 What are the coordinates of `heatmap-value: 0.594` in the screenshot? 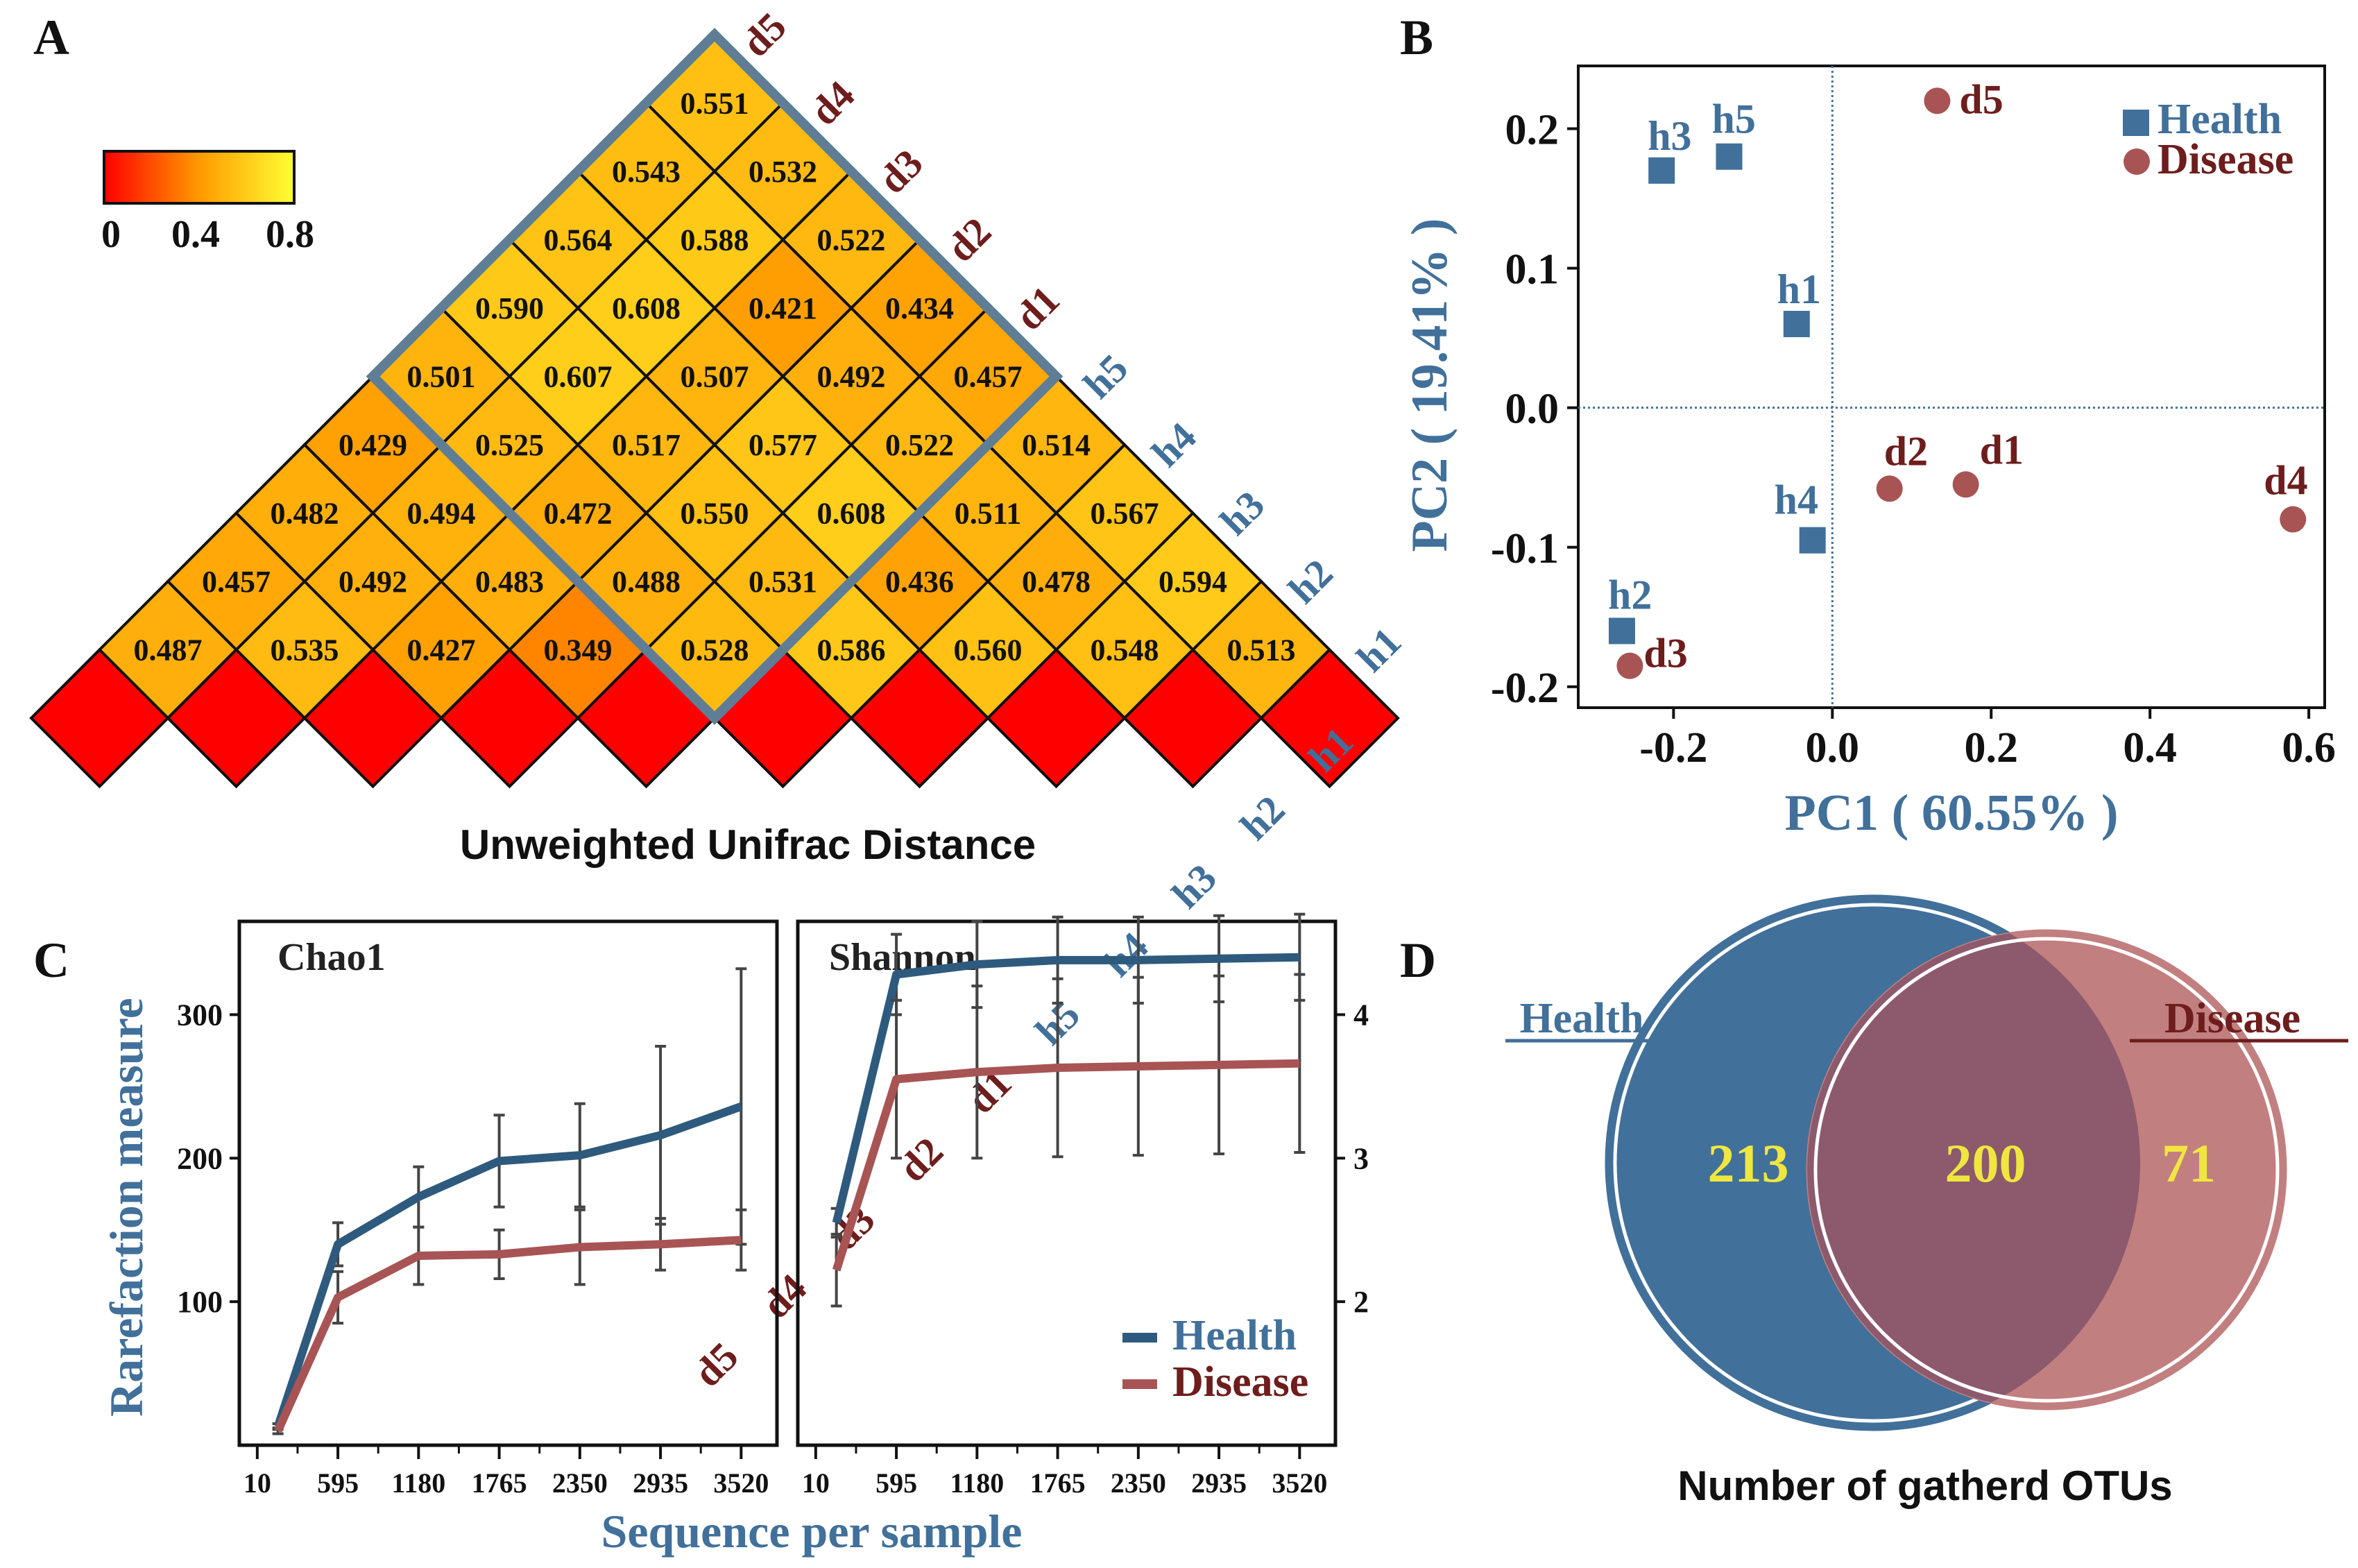 It's located at (1193, 582).